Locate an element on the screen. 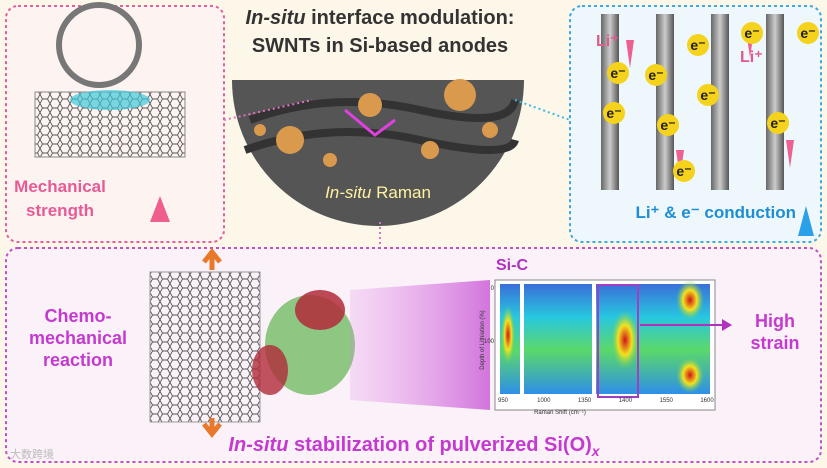 The image size is (827, 468). raman-rest: Raman is located at coordinates (401, 192).